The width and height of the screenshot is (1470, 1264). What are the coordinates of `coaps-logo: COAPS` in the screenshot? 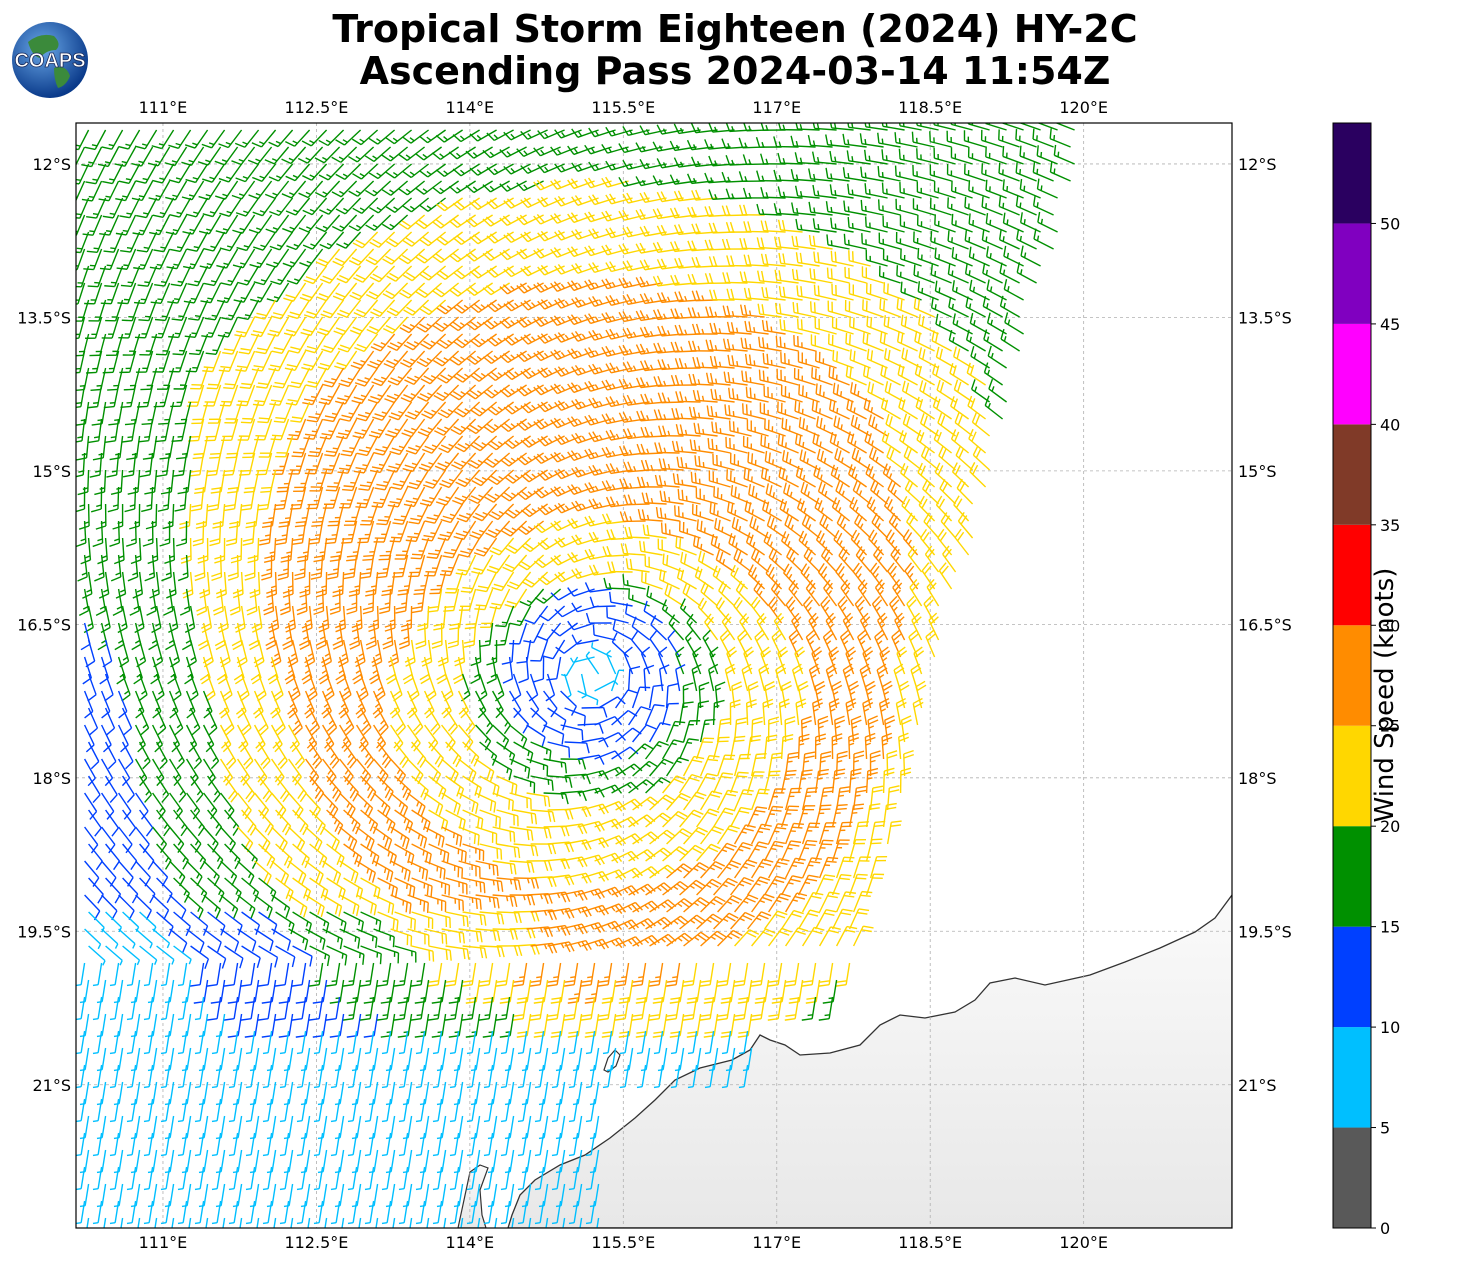 It's located at (50, 60).